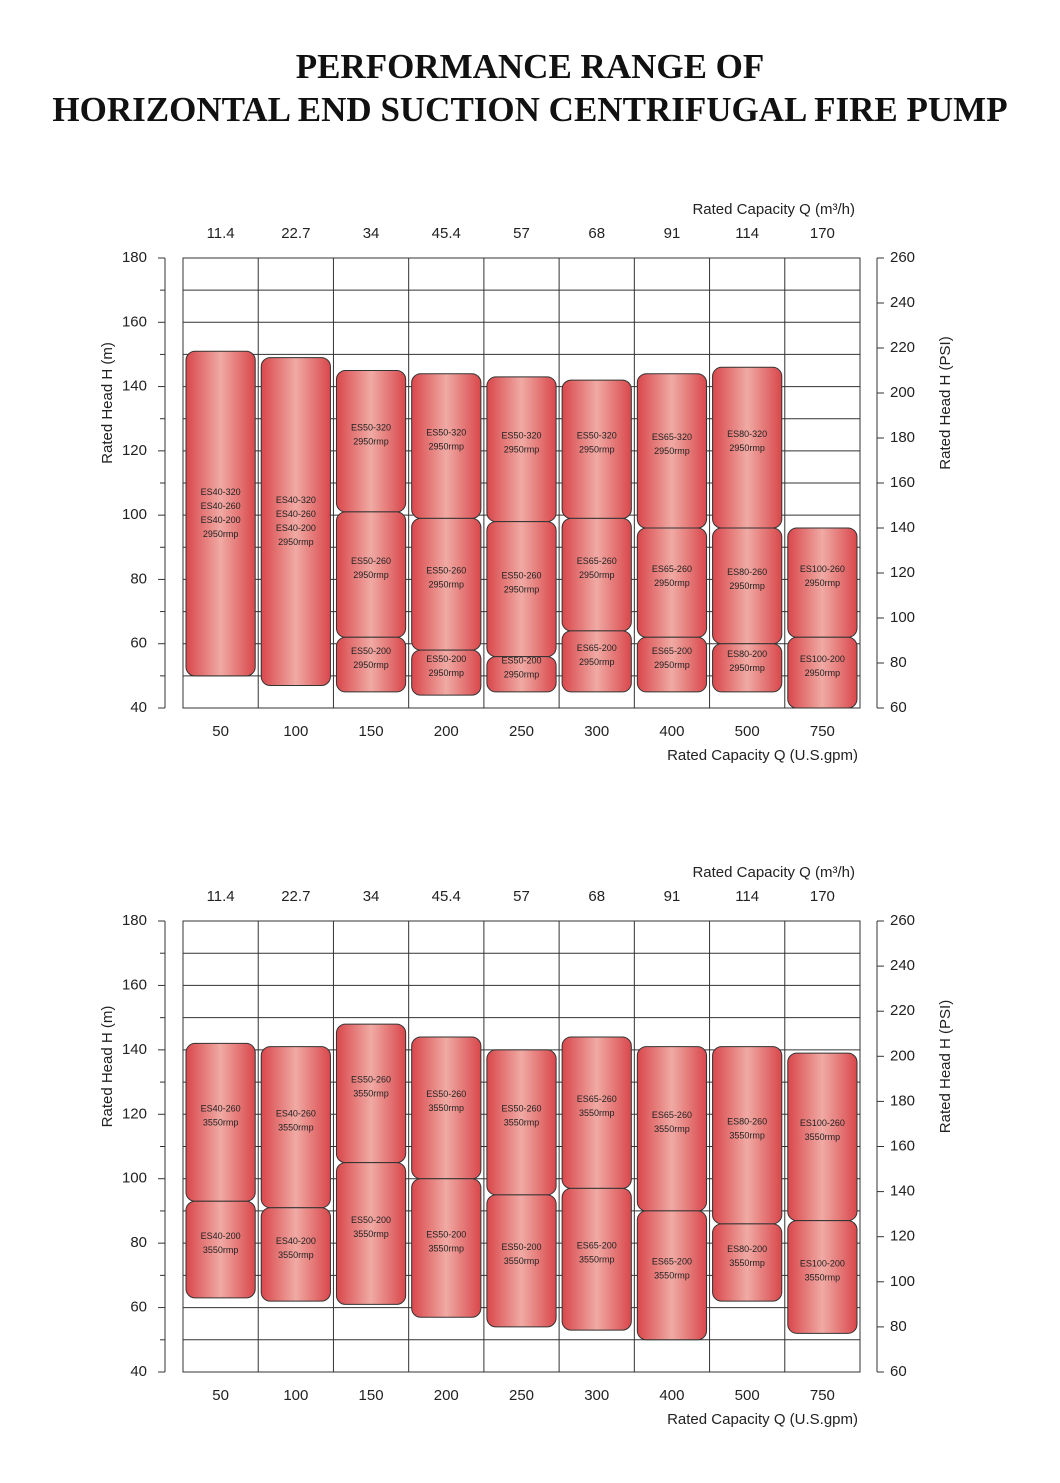  What do you see at coordinates (295, 896) in the screenshot?
I see `top-tick-label: 22.7` at bounding box center [295, 896].